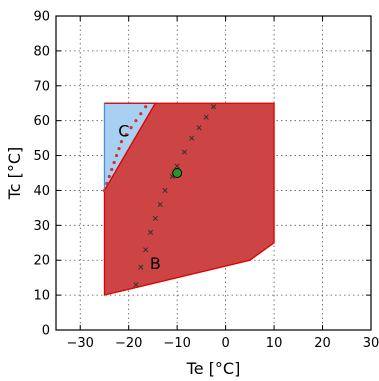  I want to click on region-label-c: C, so click(123, 131).